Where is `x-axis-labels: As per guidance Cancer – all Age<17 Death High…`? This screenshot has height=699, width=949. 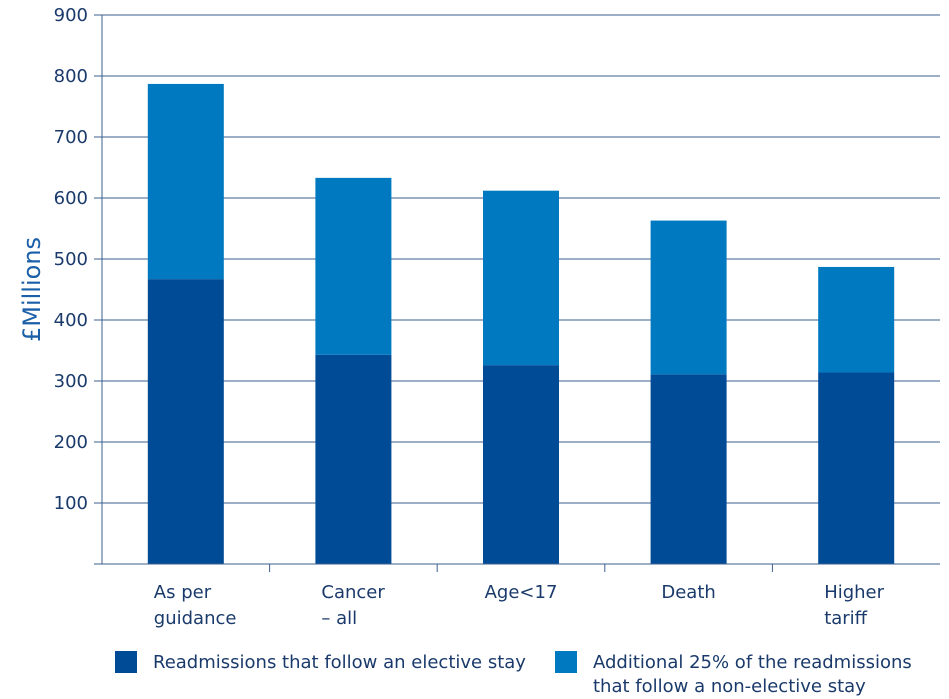 x-axis-labels: As per guidance Cancer – all Age<17 Death High… is located at coordinates (519, 605).